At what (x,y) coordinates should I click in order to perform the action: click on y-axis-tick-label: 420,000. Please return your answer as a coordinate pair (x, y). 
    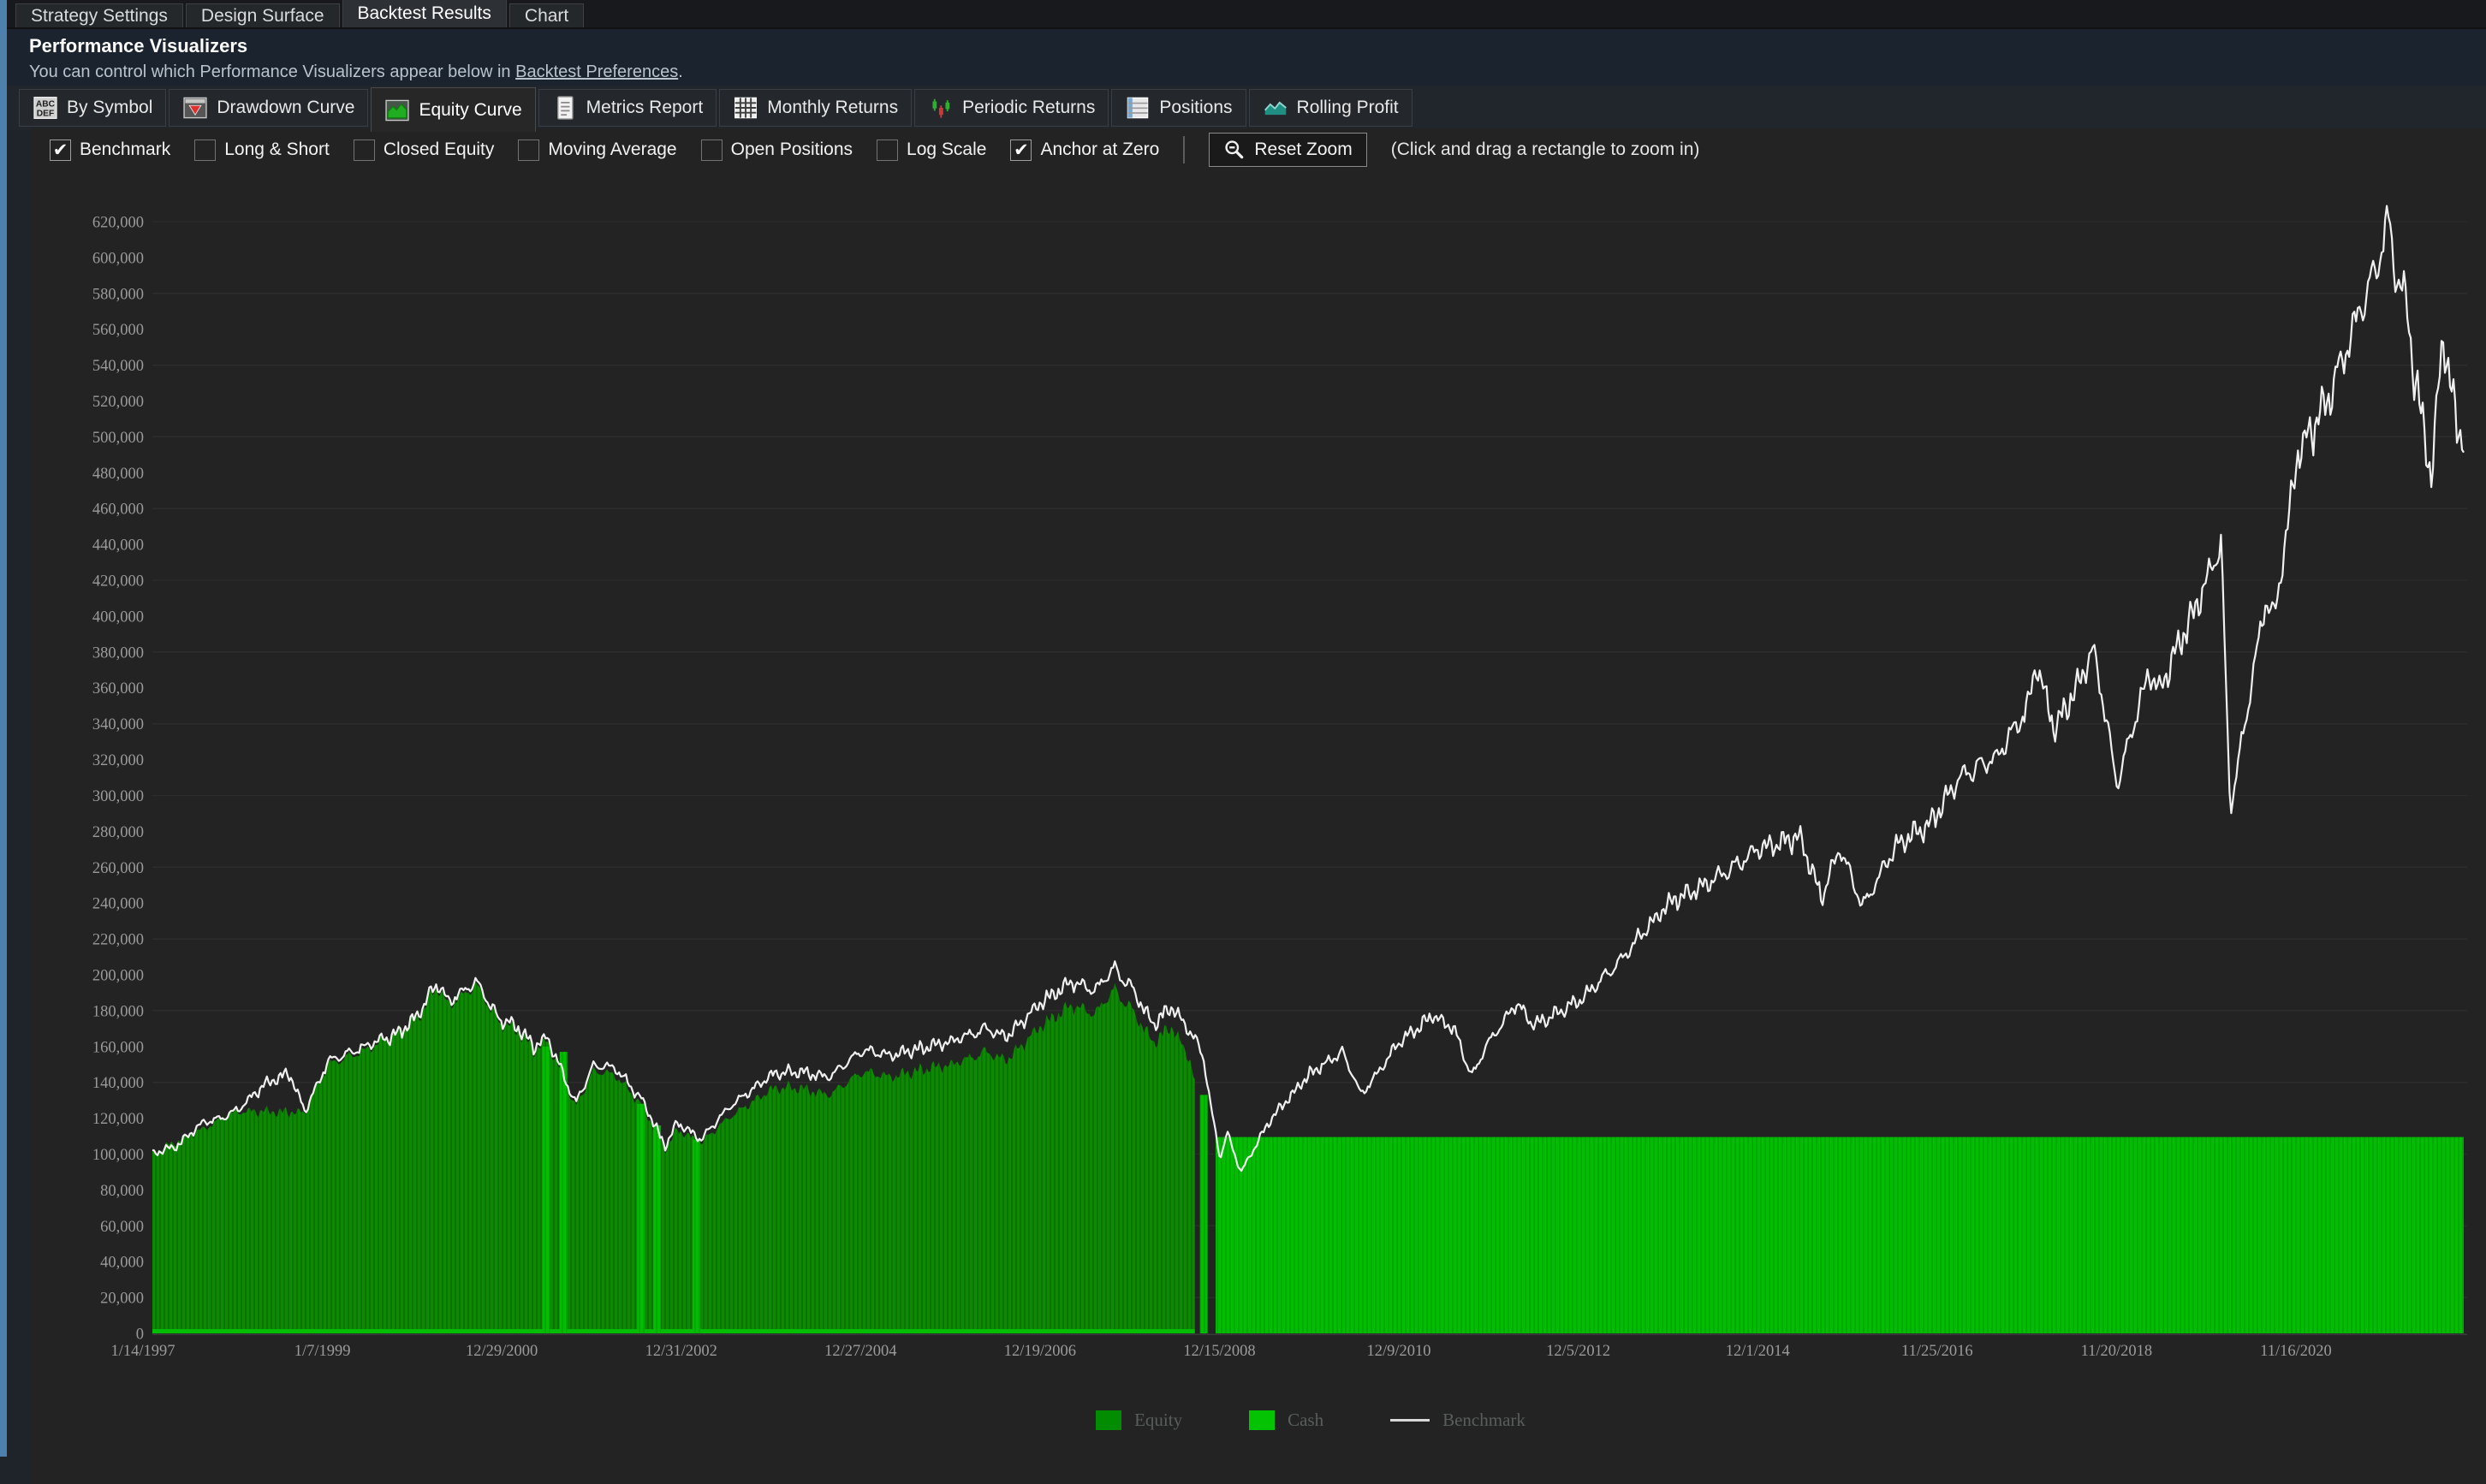
    Looking at the image, I should click on (118, 582).